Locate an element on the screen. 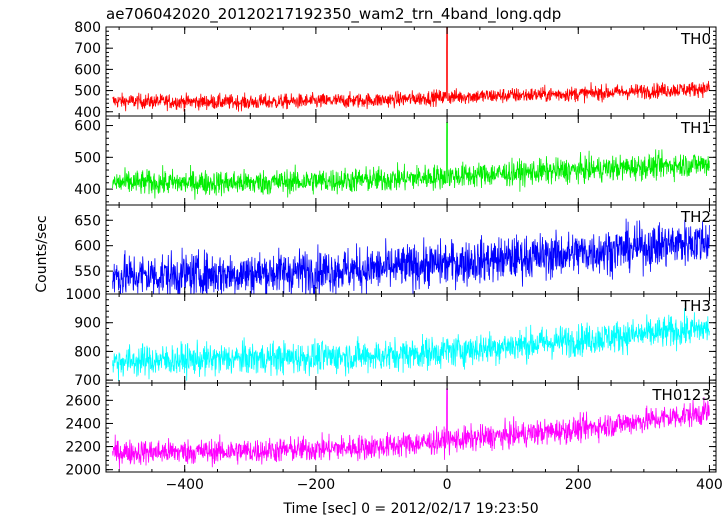  panel-frame is located at coordinates (411, 427).